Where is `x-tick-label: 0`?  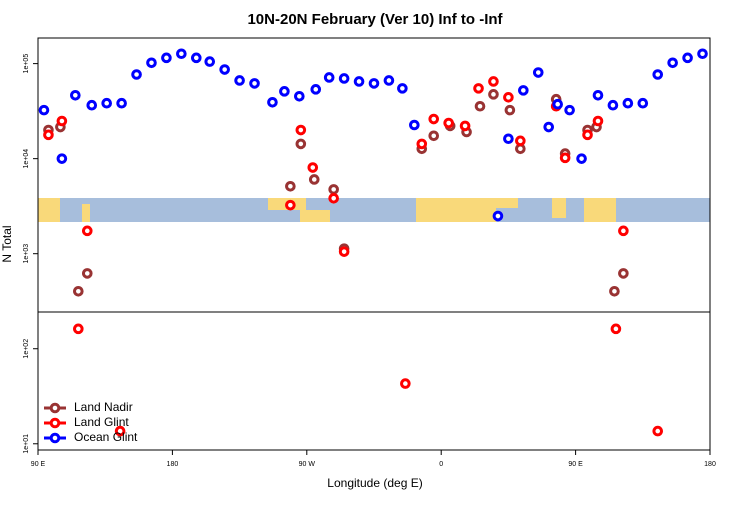
x-tick-label: 0 is located at coordinates (441, 464).